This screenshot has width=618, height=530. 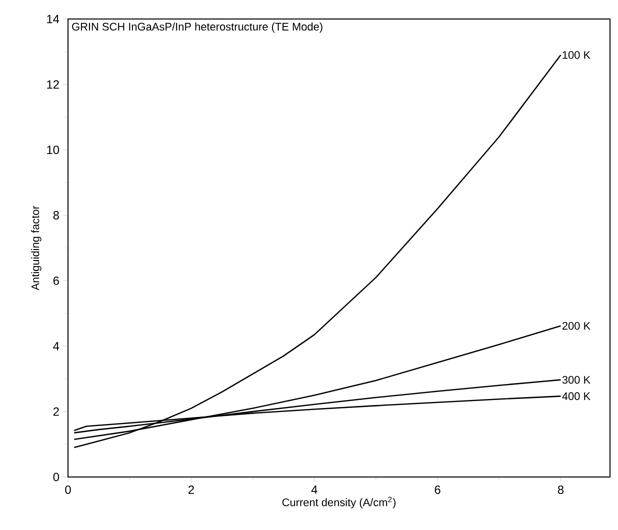 I want to click on series-label: 400 K, so click(x=576, y=396).